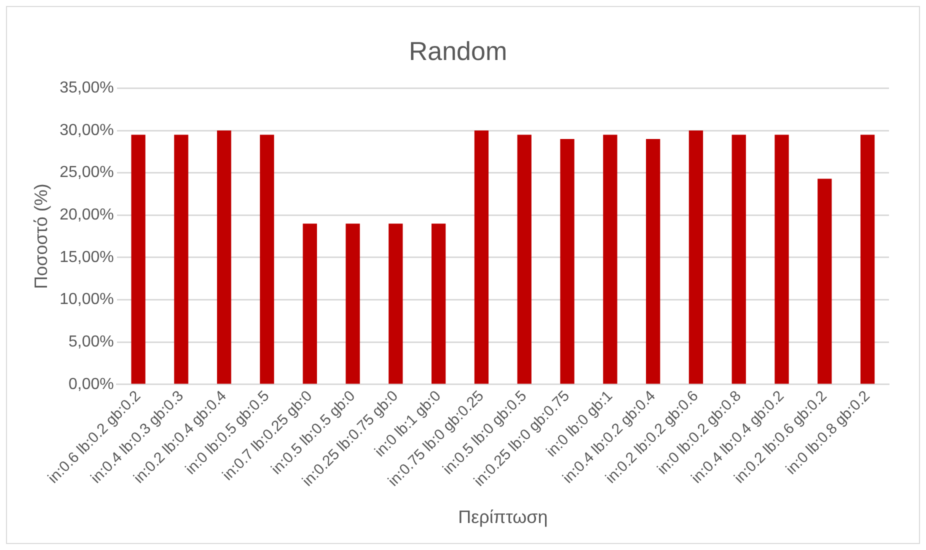 Image resolution: width=926 pixels, height=550 pixels. Describe the element at coordinates (87, 173) in the screenshot. I see `y-tick-label: 25,00%` at that location.